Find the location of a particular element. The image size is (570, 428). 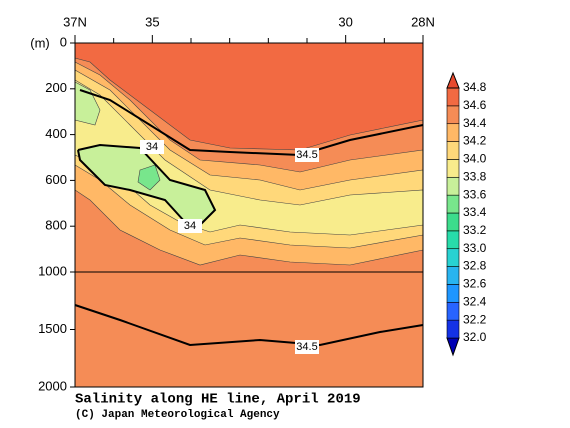

colorbar-label: 33.2 is located at coordinates (475, 230).